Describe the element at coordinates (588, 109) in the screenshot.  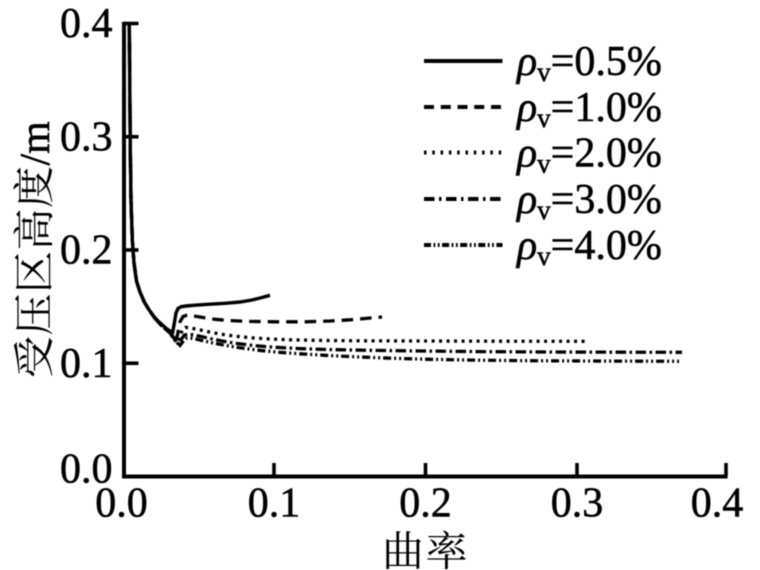
I see `svg-text: ρv=1.0%` at that location.